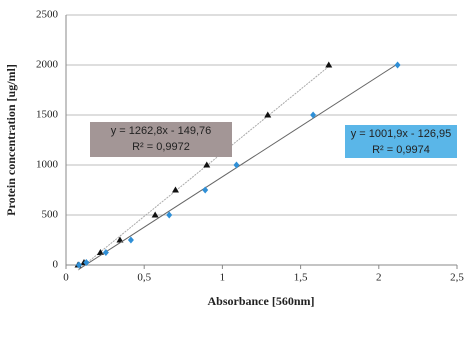  I want to click on y-tick-label: 1000, so click(47, 165).